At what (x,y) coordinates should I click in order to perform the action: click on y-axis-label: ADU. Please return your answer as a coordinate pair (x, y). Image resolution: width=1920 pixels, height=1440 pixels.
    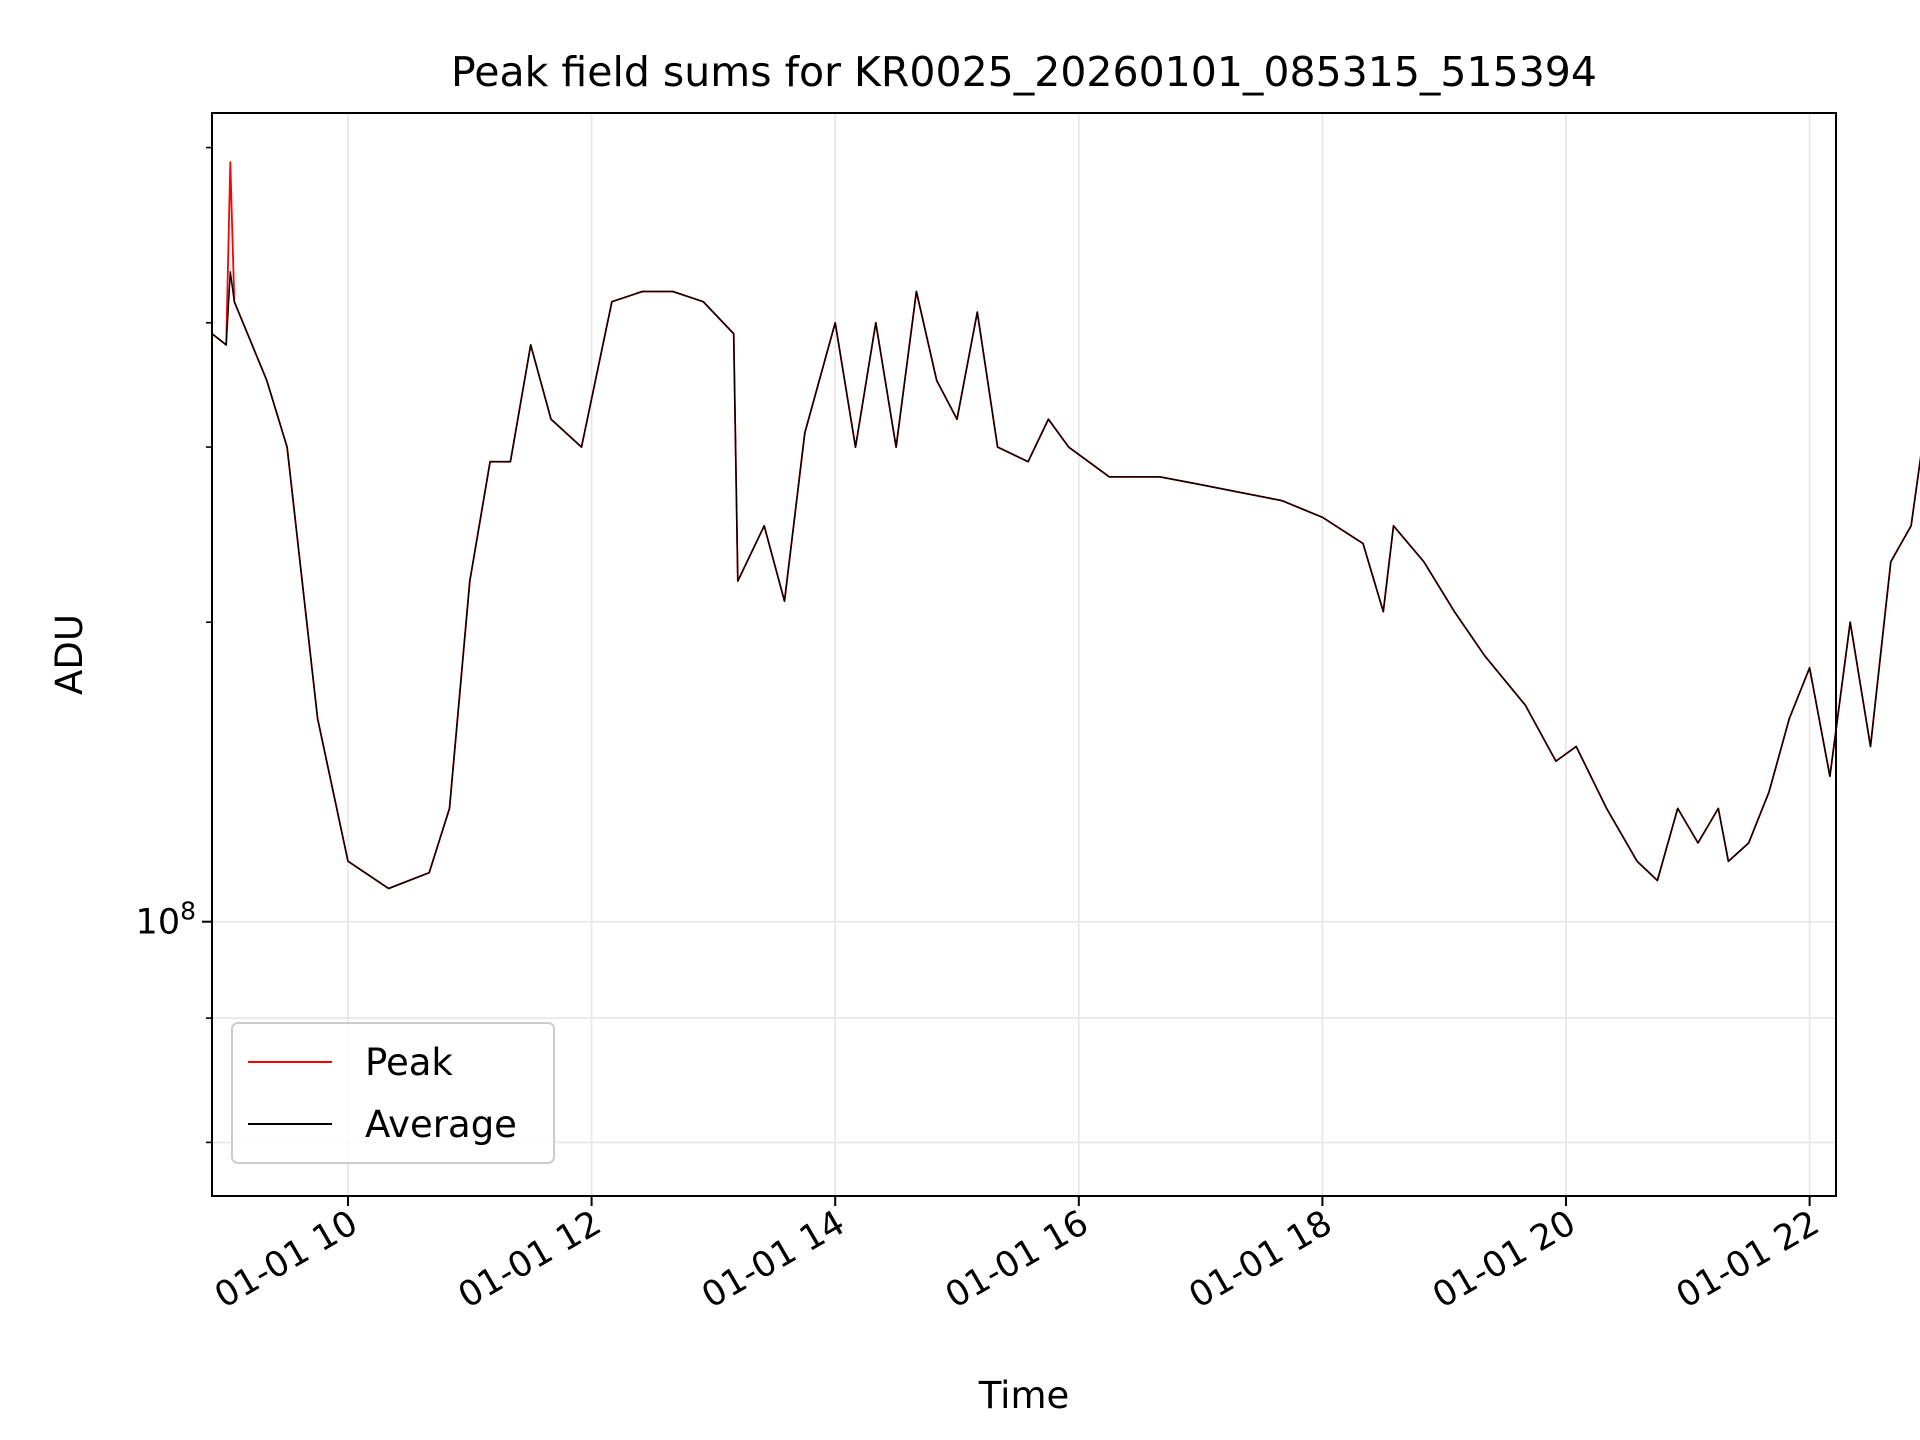
    Looking at the image, I should click on (69, 654).